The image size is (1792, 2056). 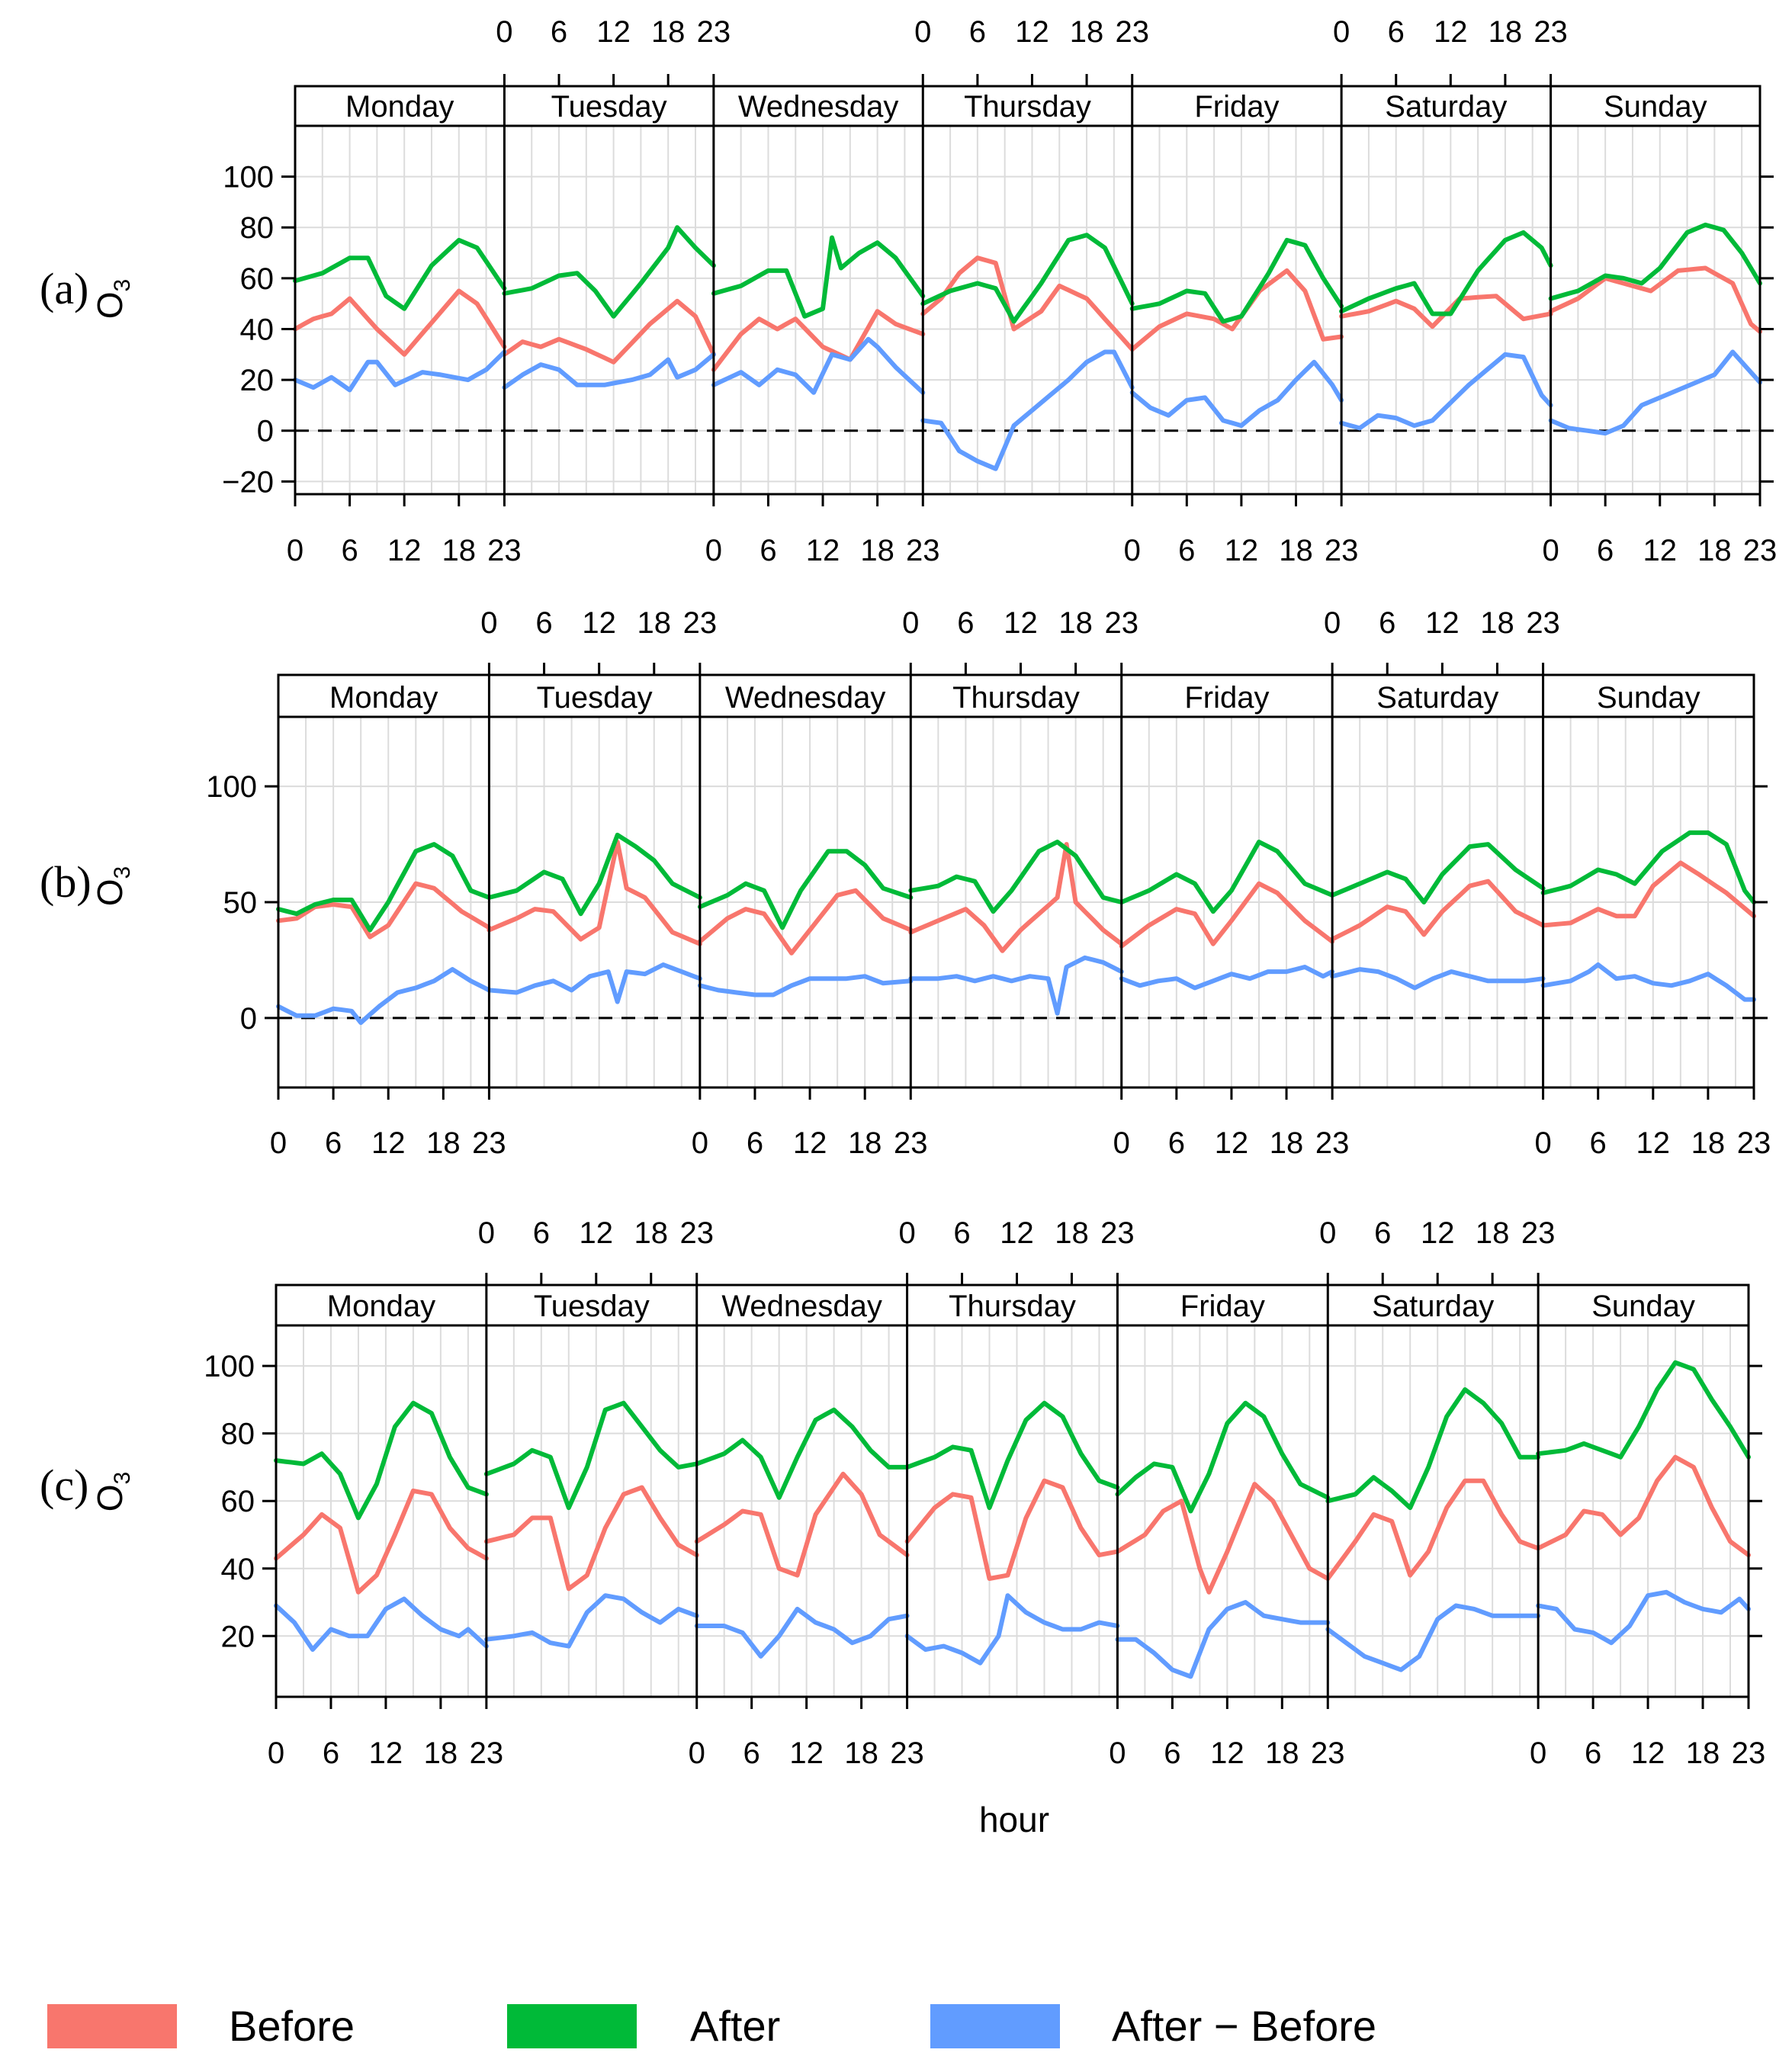 I want to click on x-axis-label: hour, so click(x=1014, y=1819).